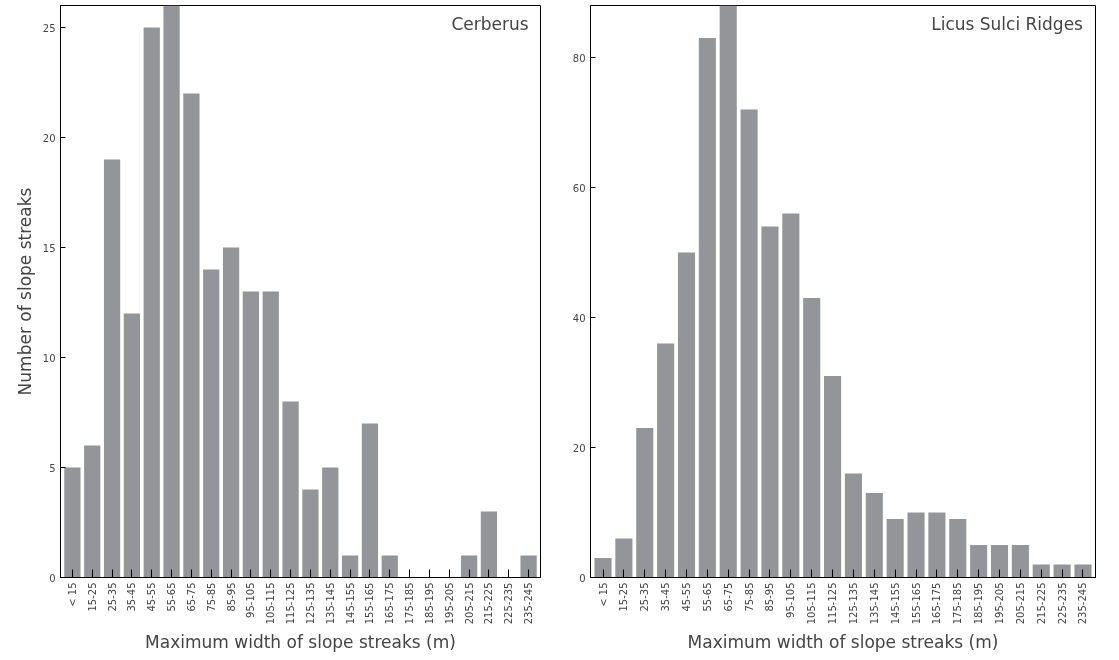  What do you see at coordinates (490, 24) in the screenshot?
I see `text: Cerberus` at bounding box center [490, 24].